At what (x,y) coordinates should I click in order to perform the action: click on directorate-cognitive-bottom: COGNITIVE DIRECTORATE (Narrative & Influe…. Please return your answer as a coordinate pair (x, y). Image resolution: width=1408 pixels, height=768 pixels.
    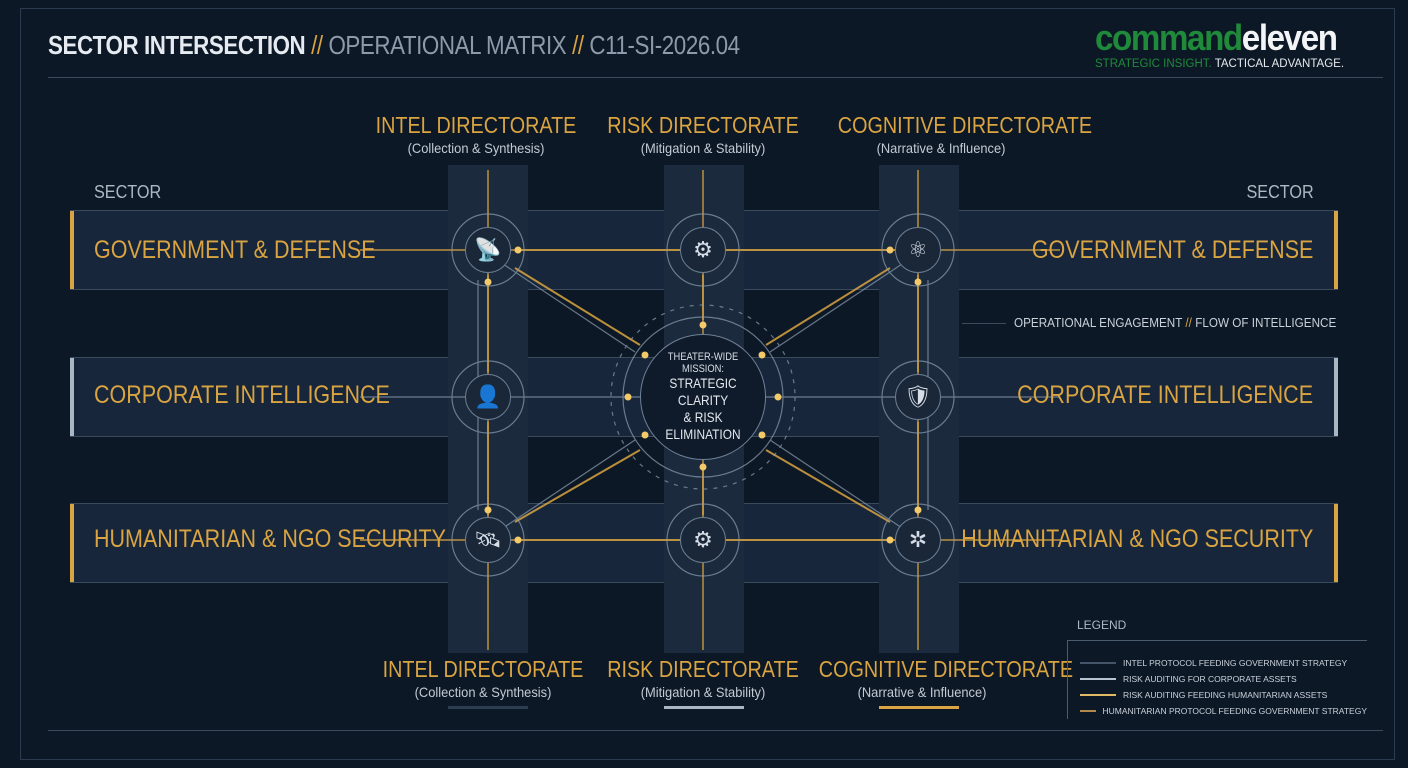
    Looking at the image, I should click on (946, 678).